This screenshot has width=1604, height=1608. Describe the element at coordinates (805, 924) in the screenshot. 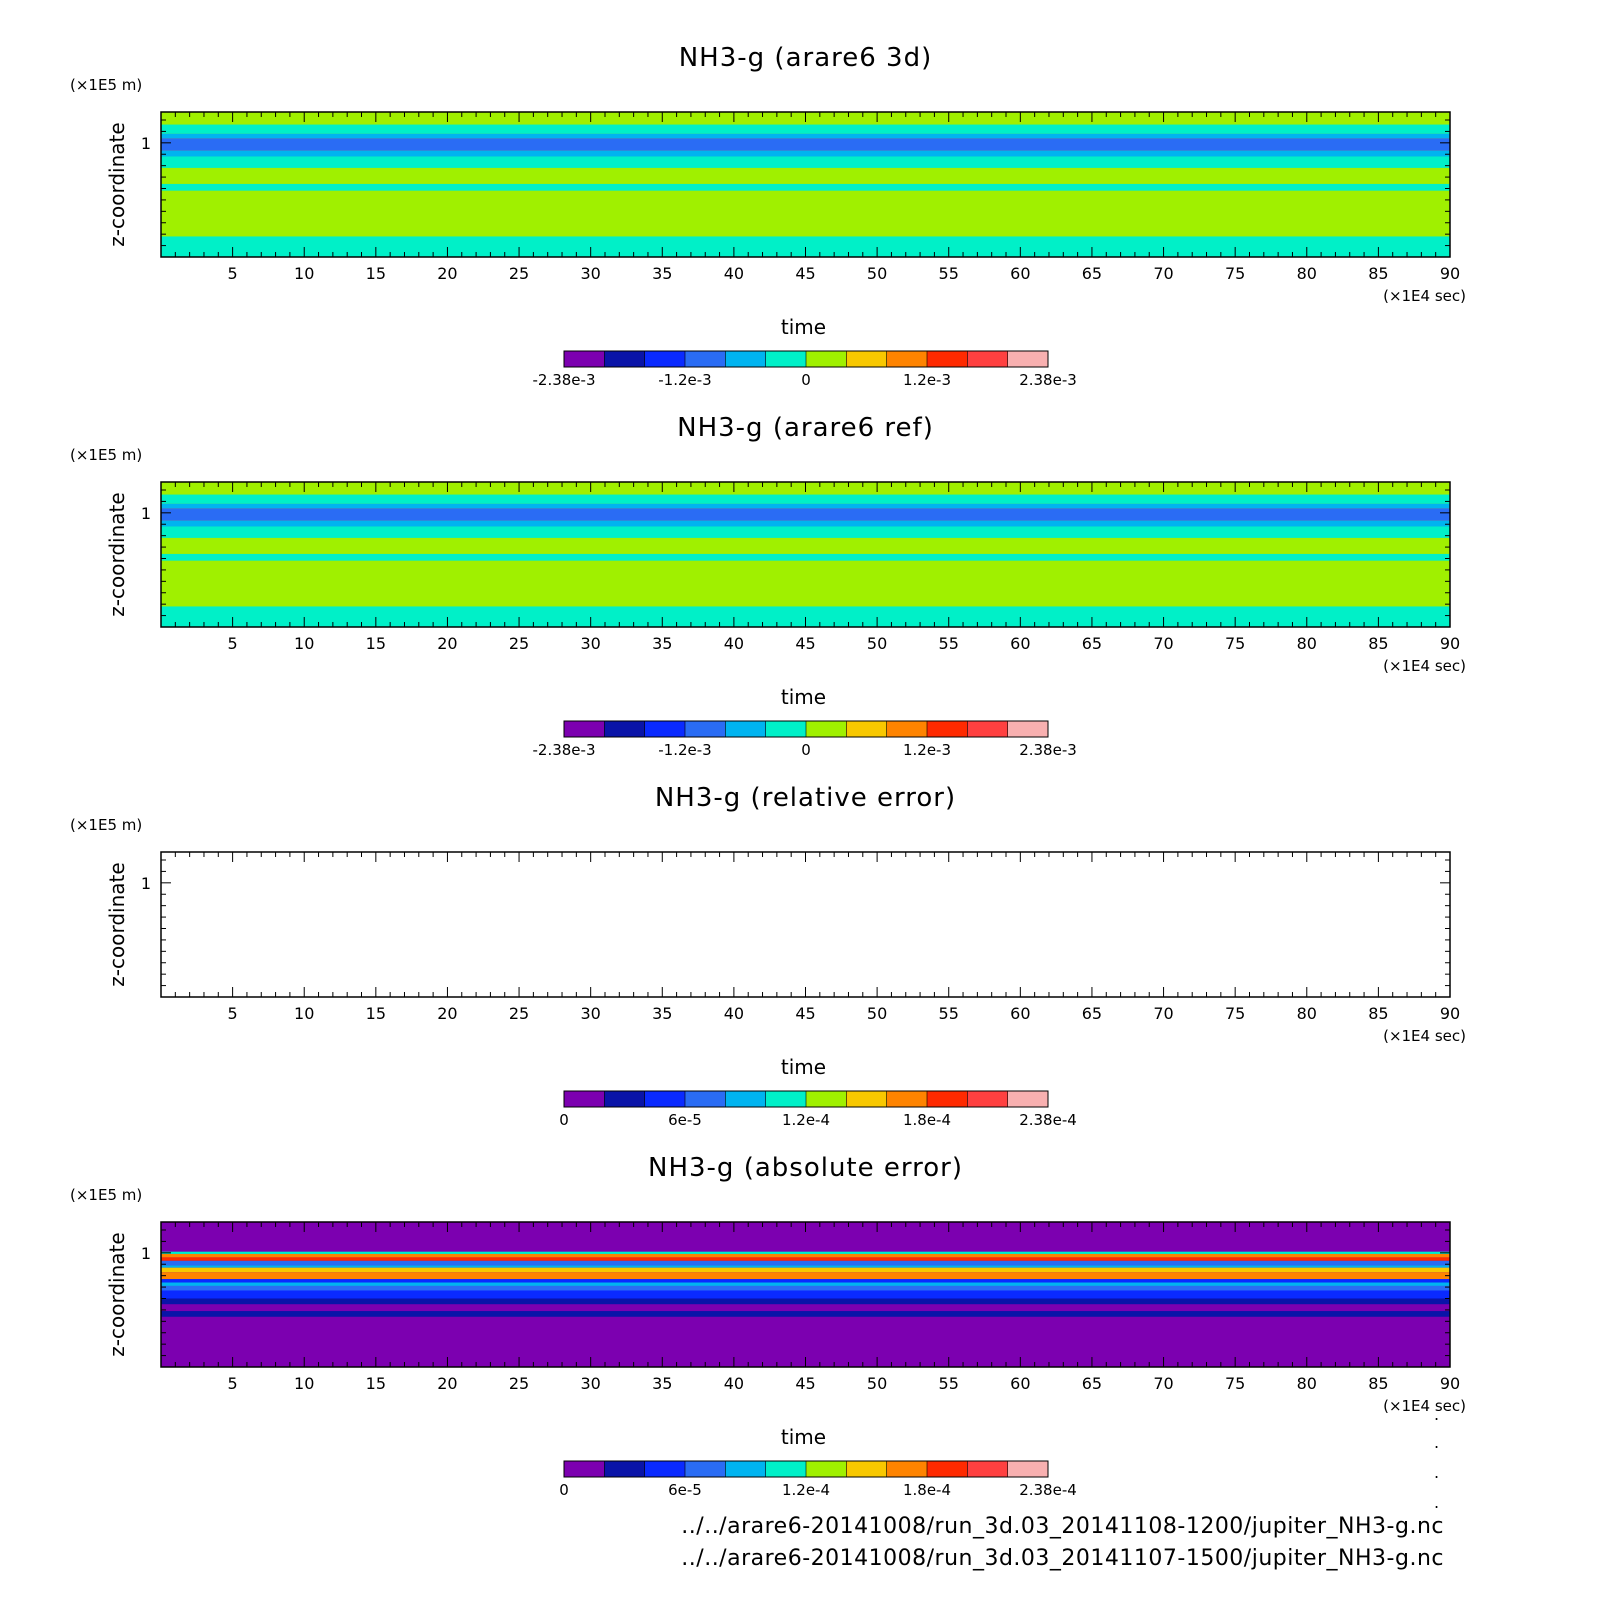

I see `heatmap-background` at that location.